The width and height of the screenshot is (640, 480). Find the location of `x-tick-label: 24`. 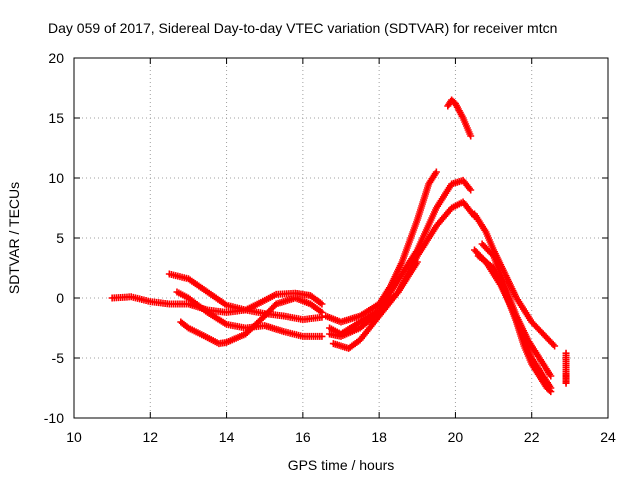

x-tick-label: 24 is located at coordinates (608, 437).